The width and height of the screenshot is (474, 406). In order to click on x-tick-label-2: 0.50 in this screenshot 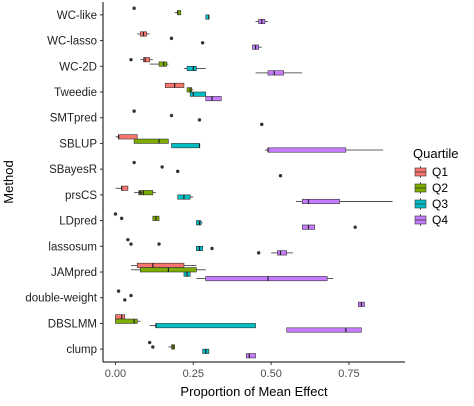, I will do `click(270, 374)`.